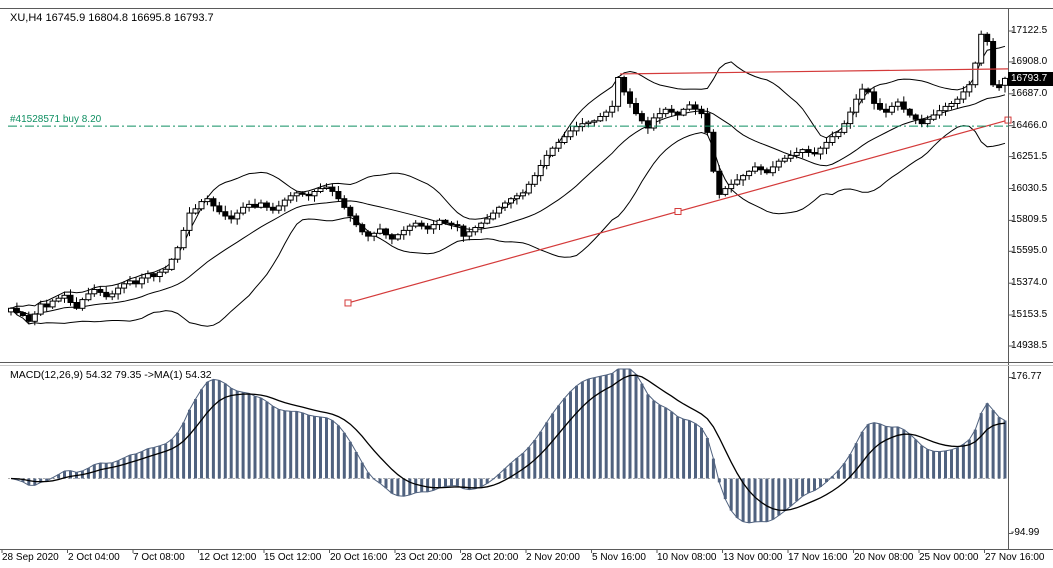  What do you see at coordinates (159, 557) in the screenshot?
I see `time-axis-label: 7 Oct 08:00` at bounding box center [159, 557].